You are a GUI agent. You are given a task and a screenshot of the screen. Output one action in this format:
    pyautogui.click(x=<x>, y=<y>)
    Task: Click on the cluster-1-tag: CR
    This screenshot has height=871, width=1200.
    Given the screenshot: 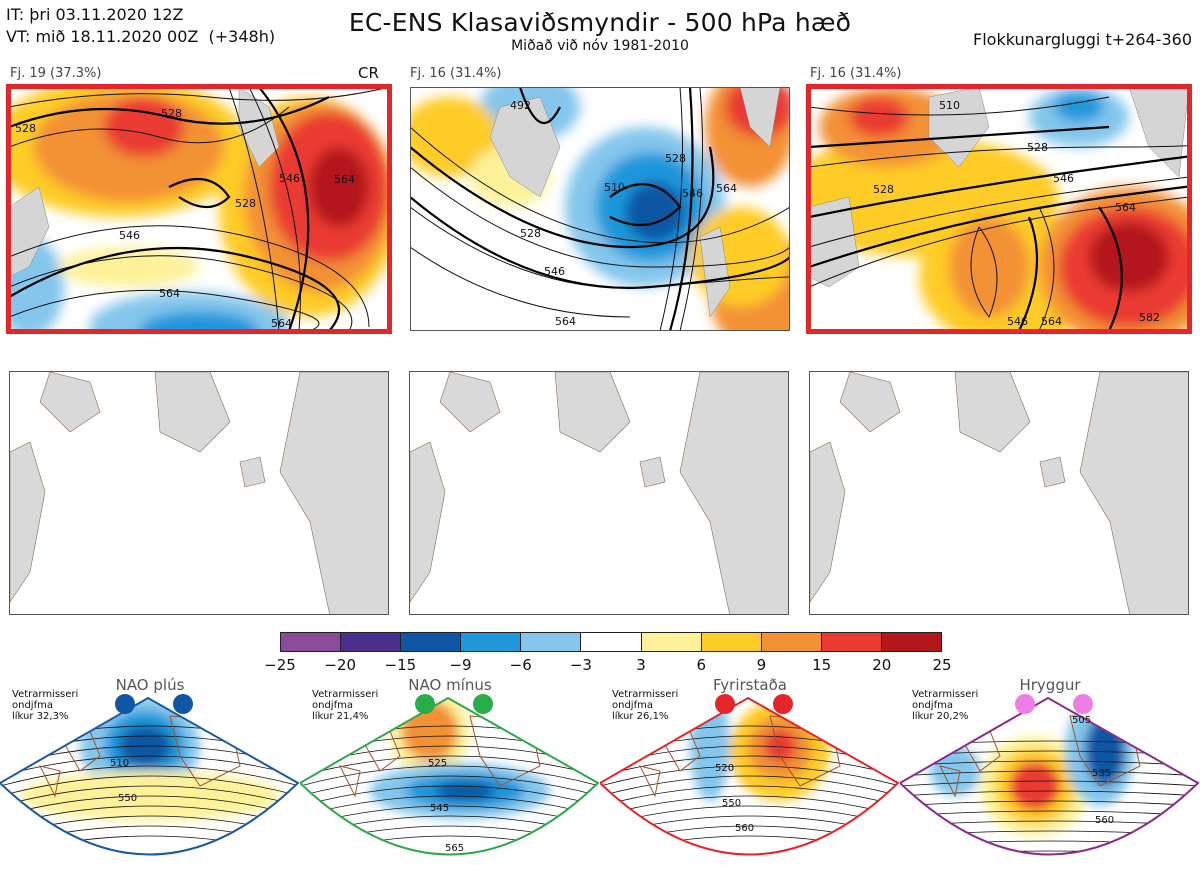 What is the action you would take?
    pyautogui.click(x=368, y=73)
    